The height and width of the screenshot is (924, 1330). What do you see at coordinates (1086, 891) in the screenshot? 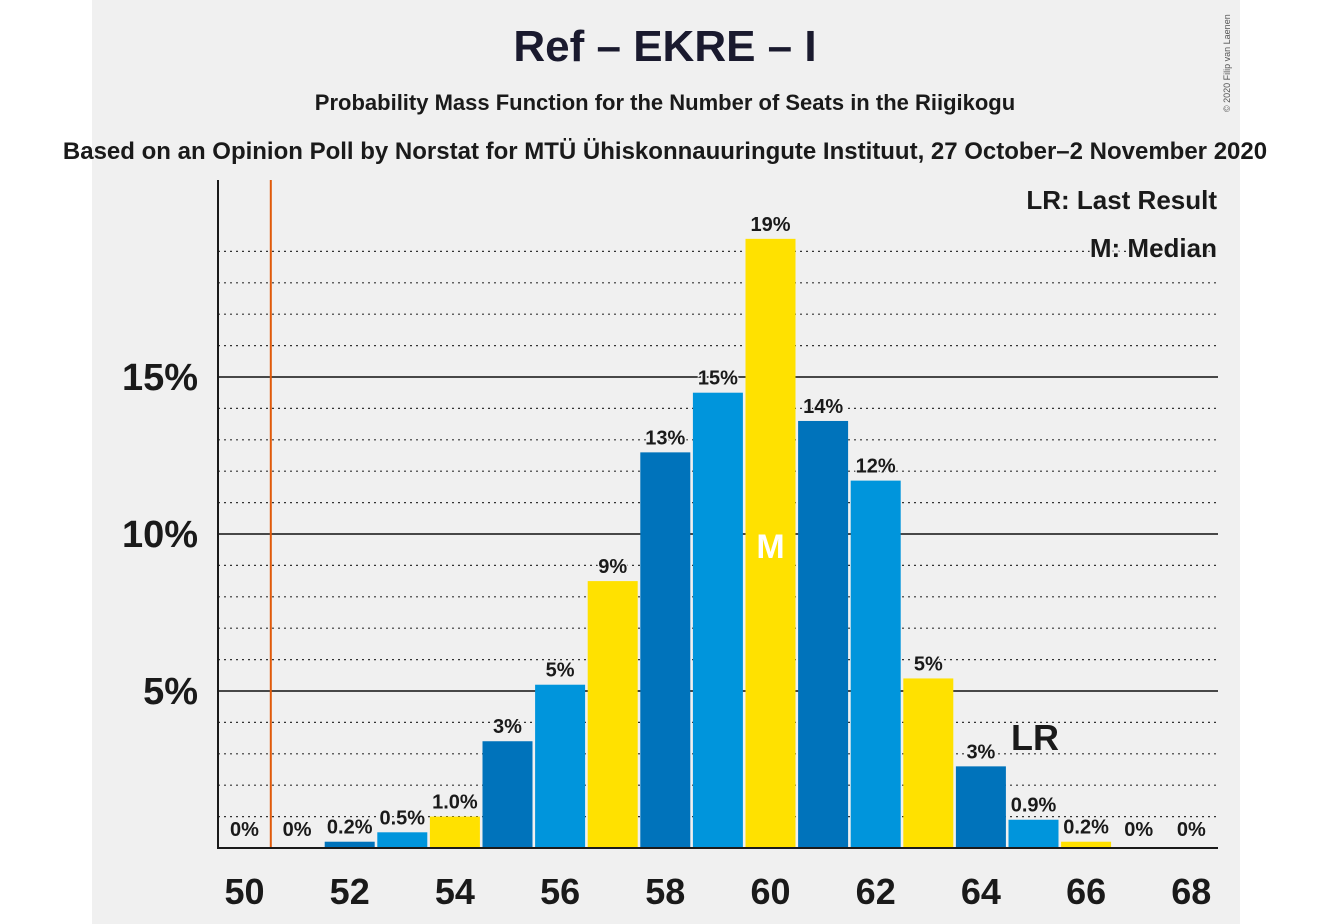
I see `x-tick-label: 66` at bounding box center [1086, 891].